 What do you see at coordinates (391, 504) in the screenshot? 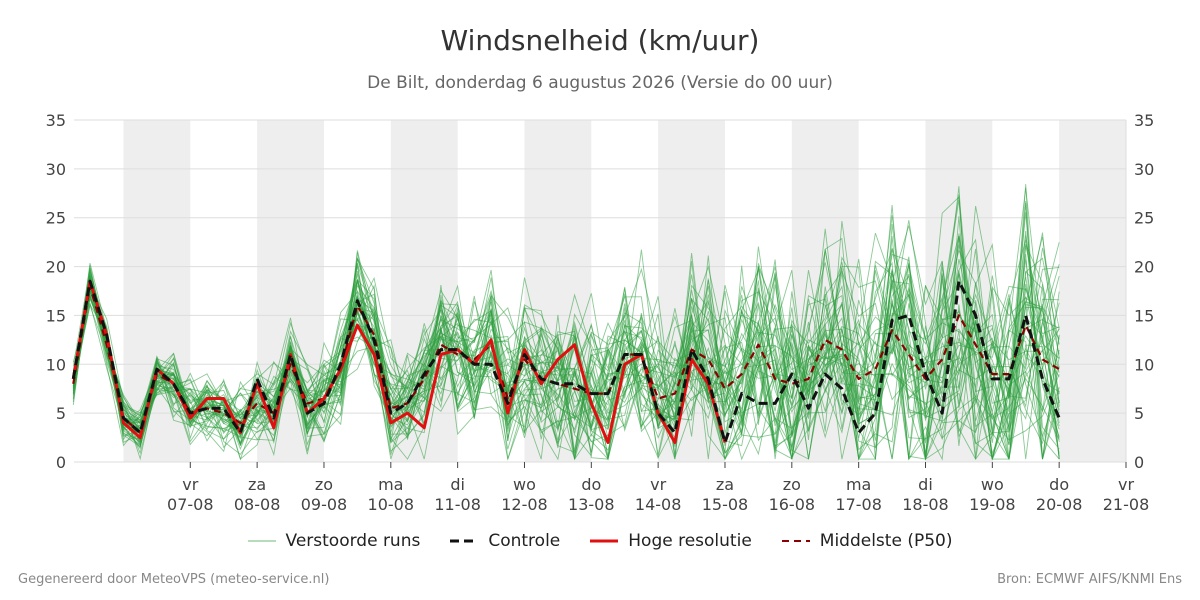
I see `x-tick-date: 10-08` at bounding box center [391, 504].